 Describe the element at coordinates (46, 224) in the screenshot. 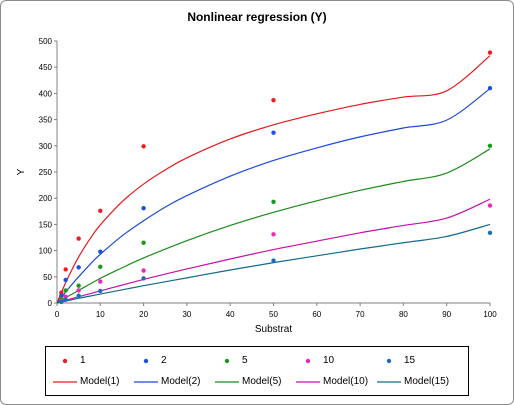

I see `y-tick-label: 150` at that location.